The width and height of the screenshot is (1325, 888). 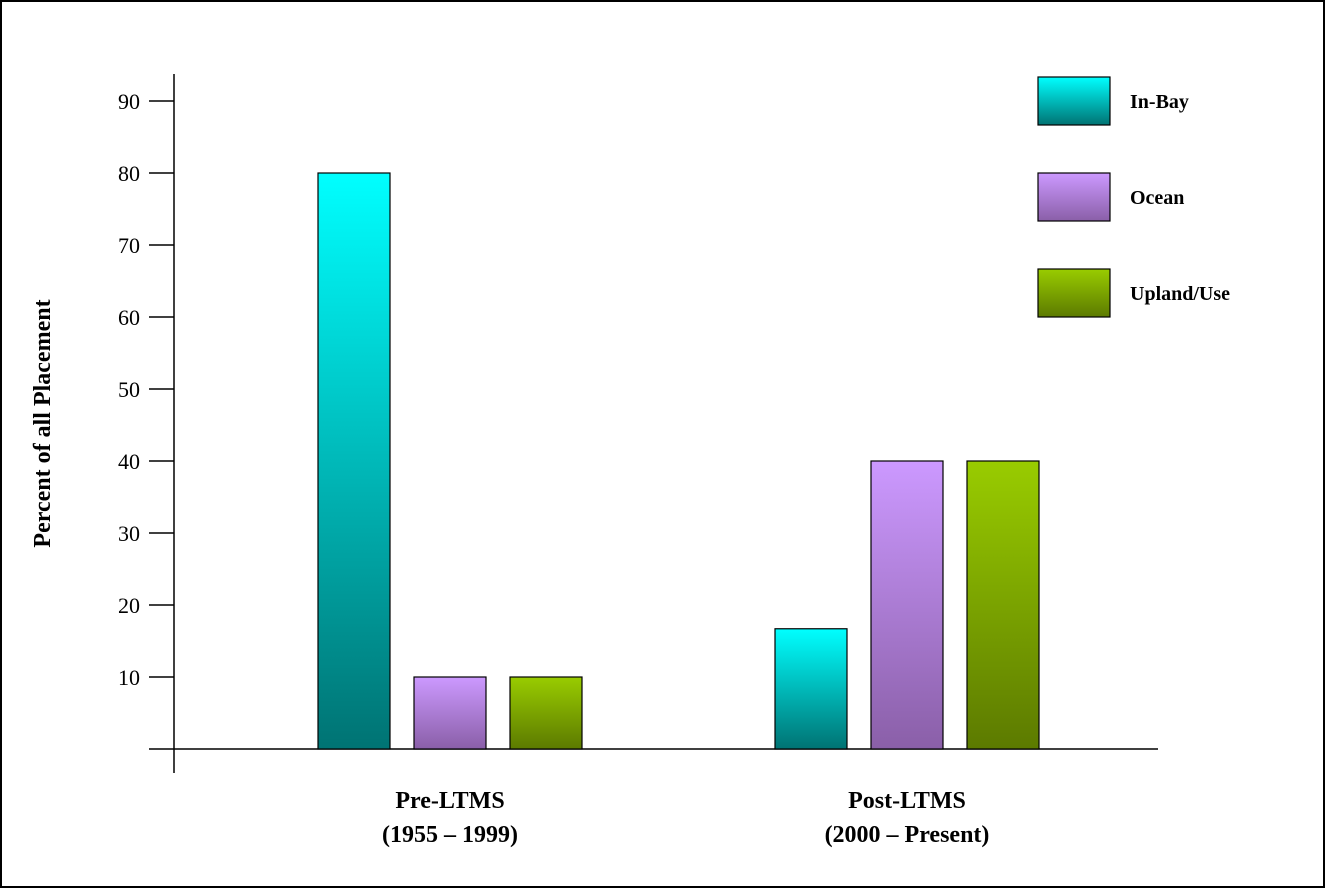 What do you see at coordinates (1157, 198) in the screenshot?
I see `legend-label: Ocean` at bounding box center [1157, 198].